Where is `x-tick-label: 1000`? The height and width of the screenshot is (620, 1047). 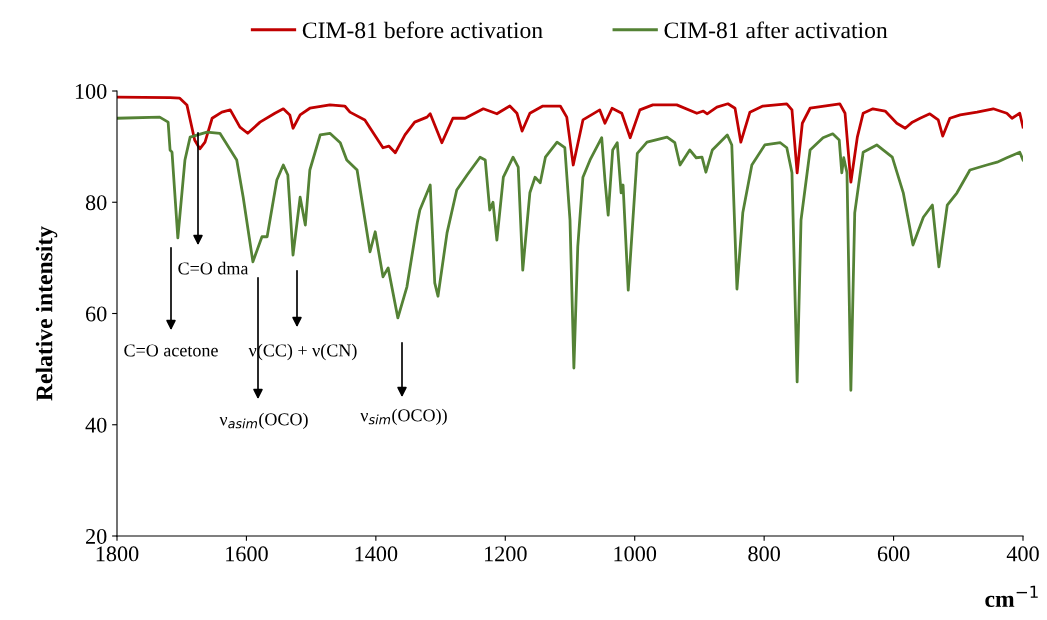
x-tick-label: 1000 is located at coordinates (635, 554).